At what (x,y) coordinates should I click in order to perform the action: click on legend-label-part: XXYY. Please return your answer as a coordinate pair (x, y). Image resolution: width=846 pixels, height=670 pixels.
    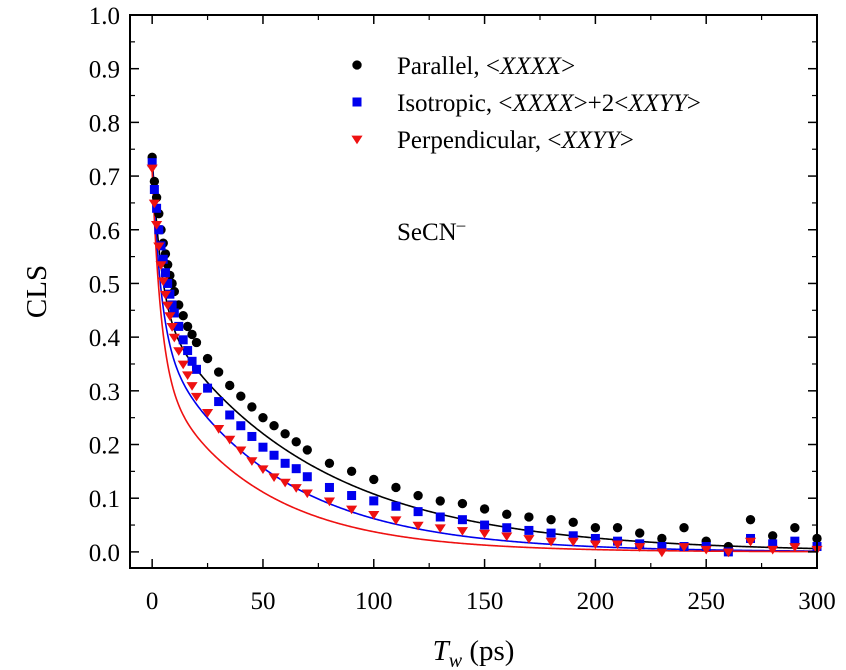
    Looking at the image, I should click on (658, 103).